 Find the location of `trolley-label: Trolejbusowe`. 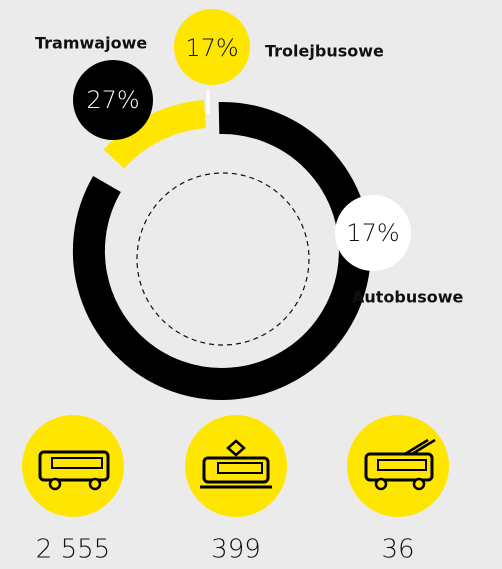

trolley-label: Trolejbusowe is located at coordinates (324, 51).